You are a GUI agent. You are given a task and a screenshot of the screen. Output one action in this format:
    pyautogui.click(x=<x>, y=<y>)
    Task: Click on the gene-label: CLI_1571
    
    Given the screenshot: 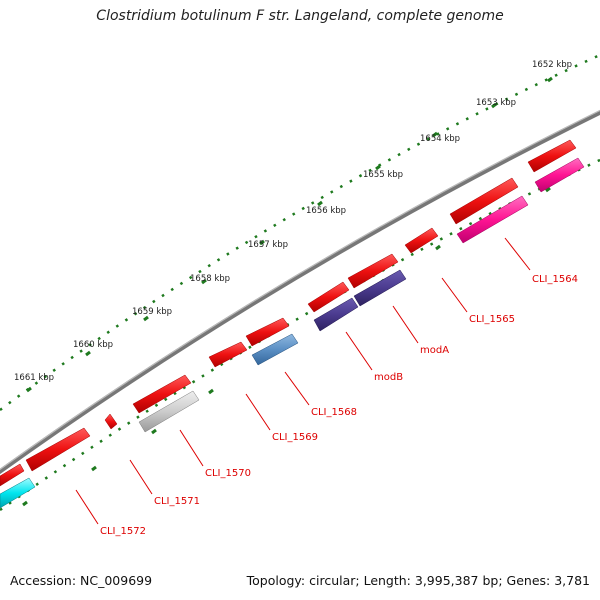 What is the action you would take?
    pyautogui.click(x=177, y=501)
    